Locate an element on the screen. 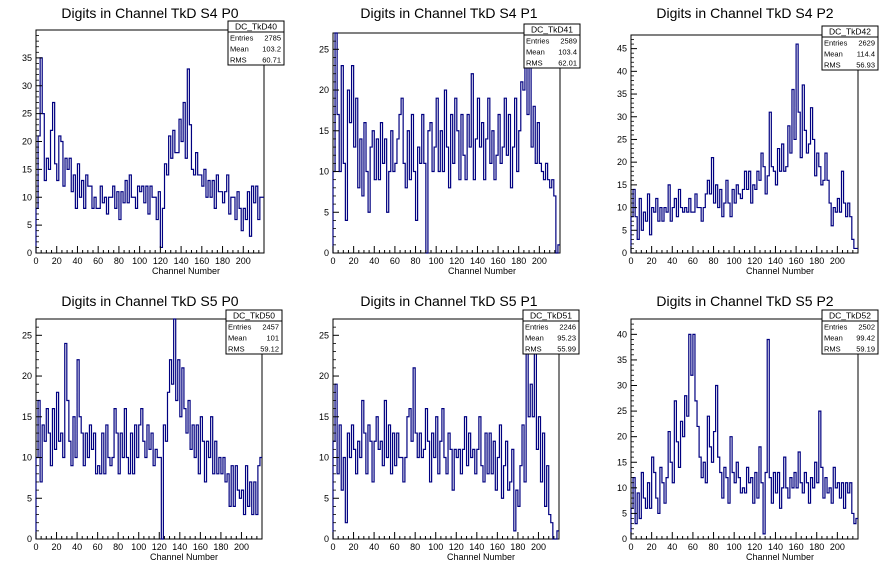 The height and width of the screenshot is (574, 896). stats-value-entries: 2502 is located at coordinates (866, 327).